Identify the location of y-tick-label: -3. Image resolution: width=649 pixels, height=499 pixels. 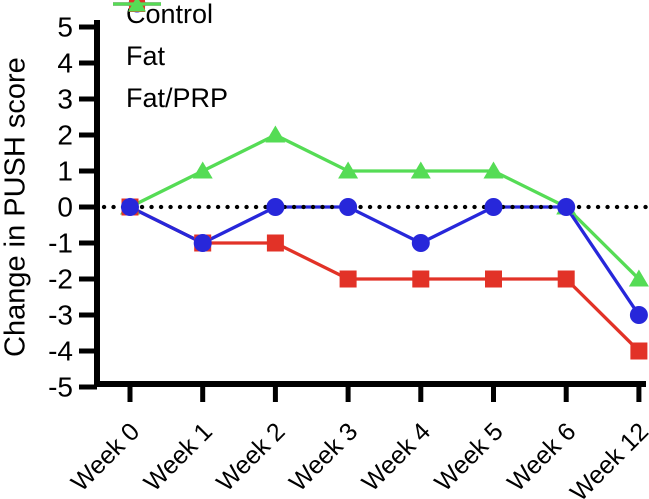
(60, 315).